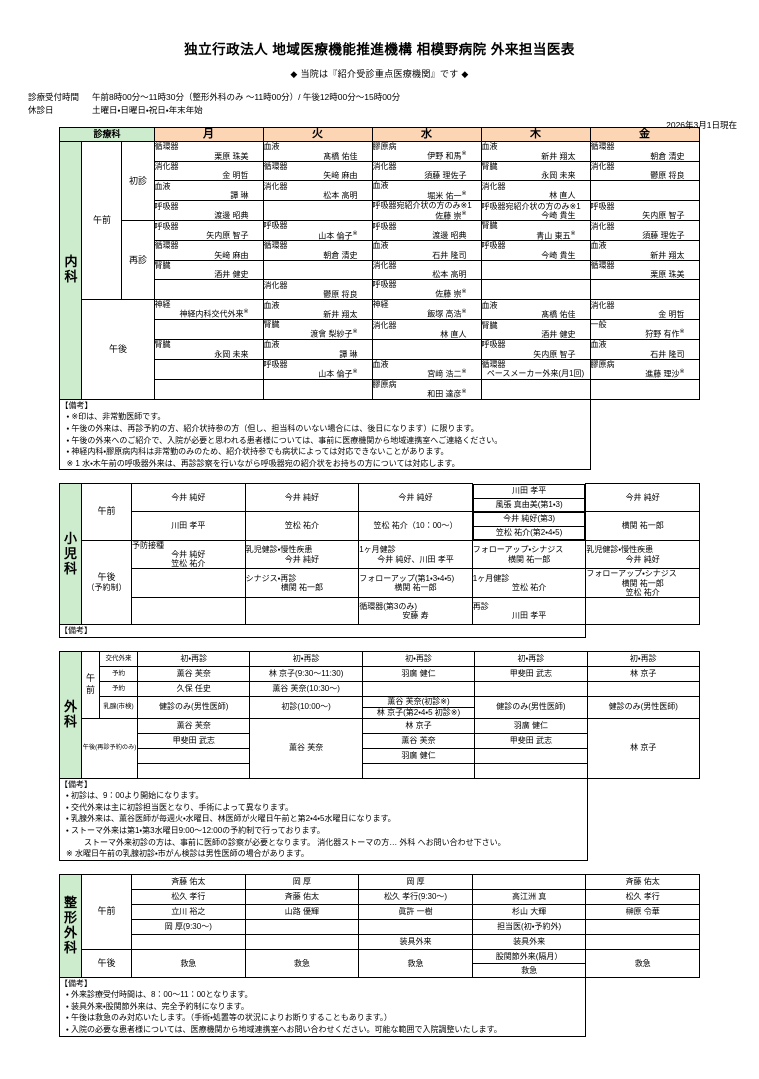 The height and width of the screenshot is (1079, 759). What do you see at coordinates (447, 373) in the screenshot?
I see `slot-doctor: 宮﨑 浩二※` at bounding box center [447, 373].